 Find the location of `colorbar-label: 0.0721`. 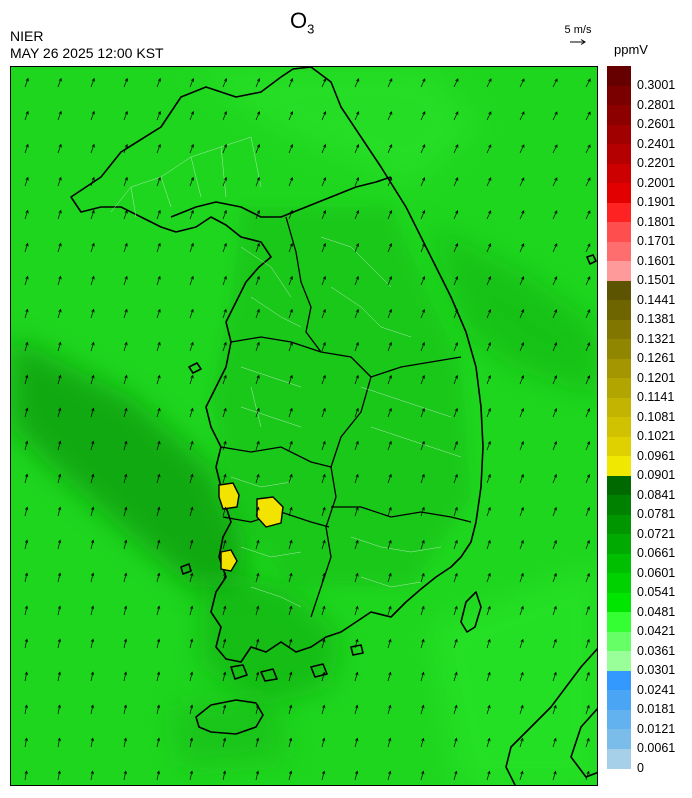

colorbar-label: 0.0721 is located at coordinates (656, 533).